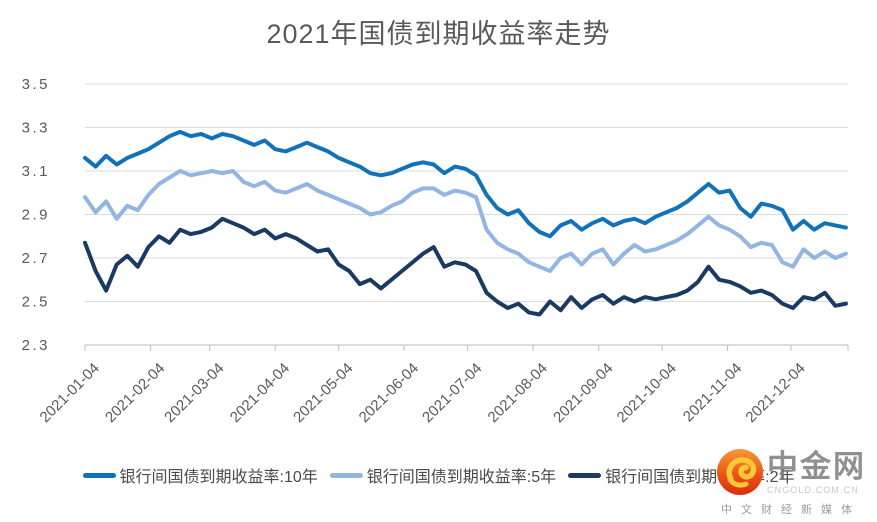  I want to click on y-axis-tick-label: 2.3, so click(36, 345).